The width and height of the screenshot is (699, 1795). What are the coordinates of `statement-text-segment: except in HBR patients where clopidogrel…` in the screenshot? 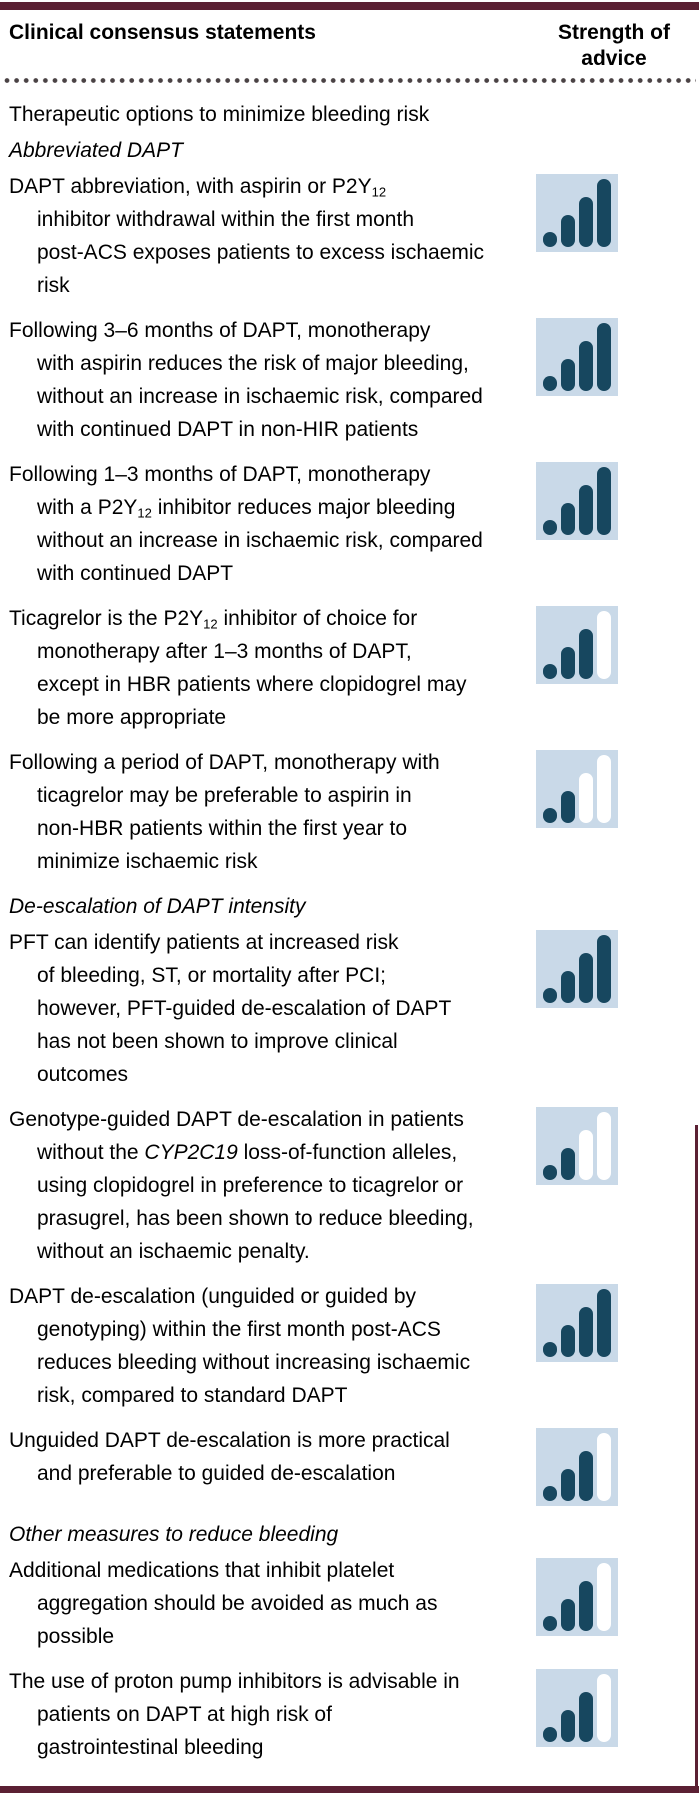 It's located at (252, 684).